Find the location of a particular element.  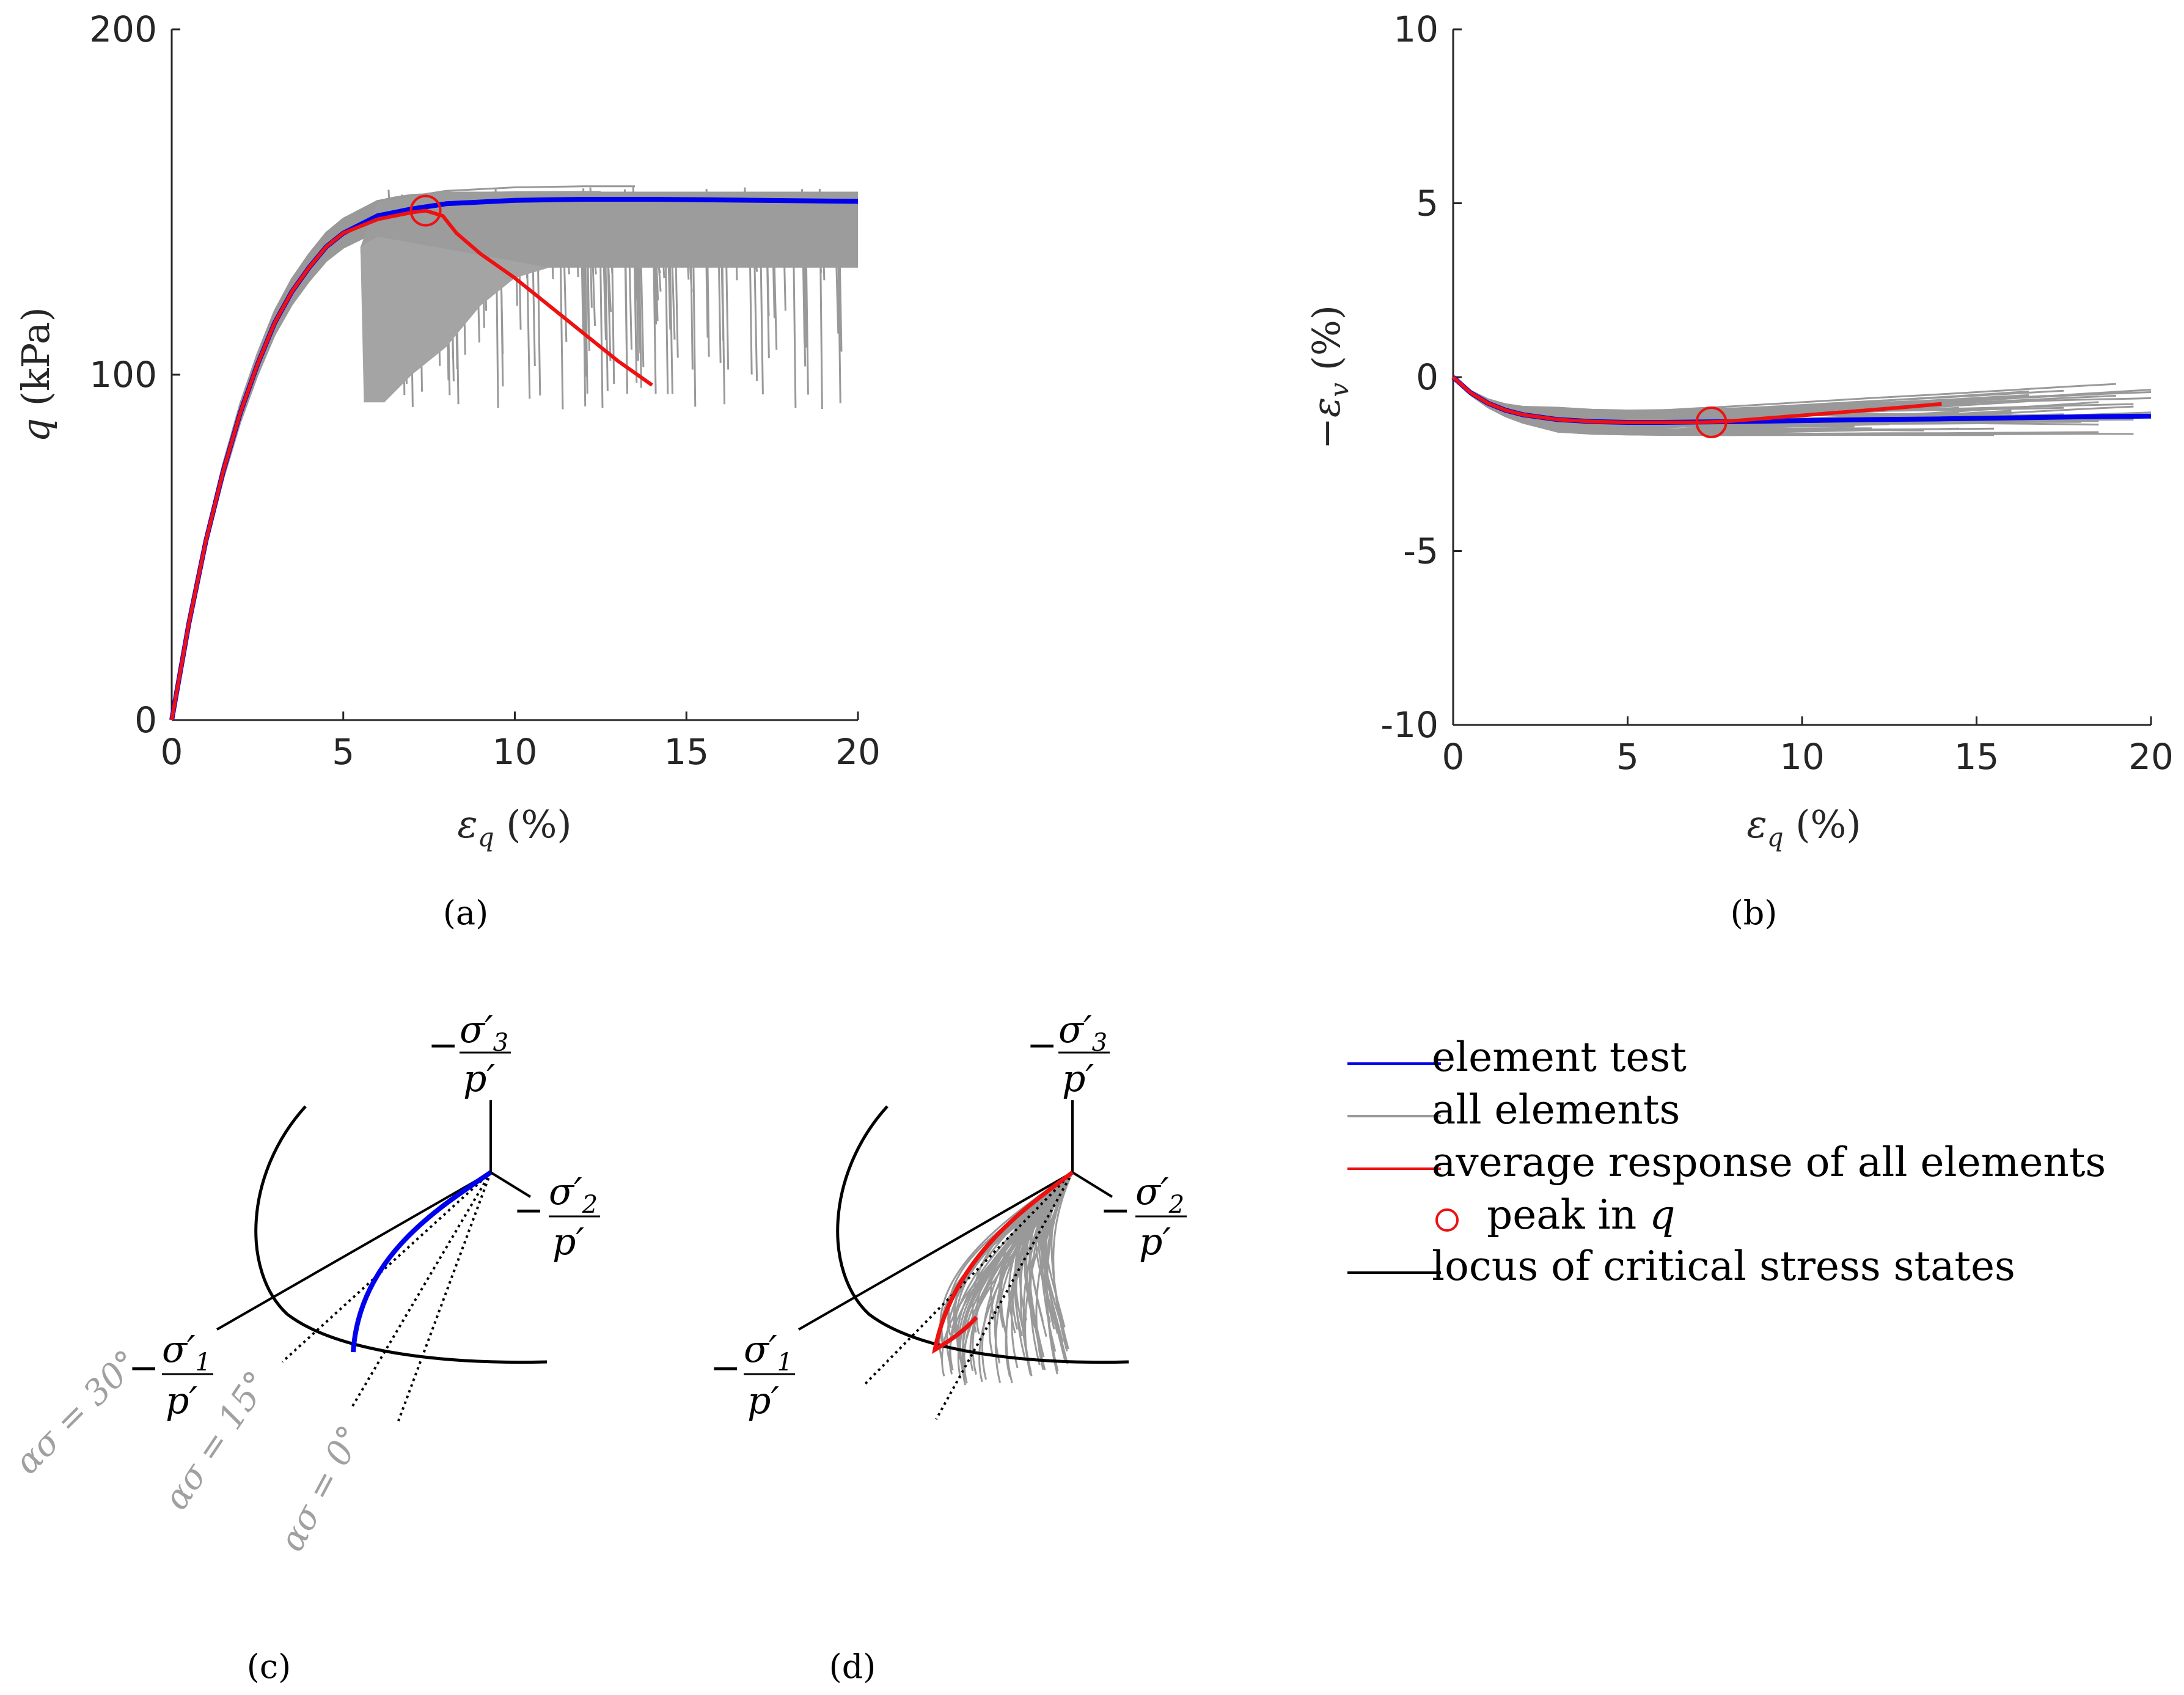

caption-a: (a) is located at coordinates (465, 913).